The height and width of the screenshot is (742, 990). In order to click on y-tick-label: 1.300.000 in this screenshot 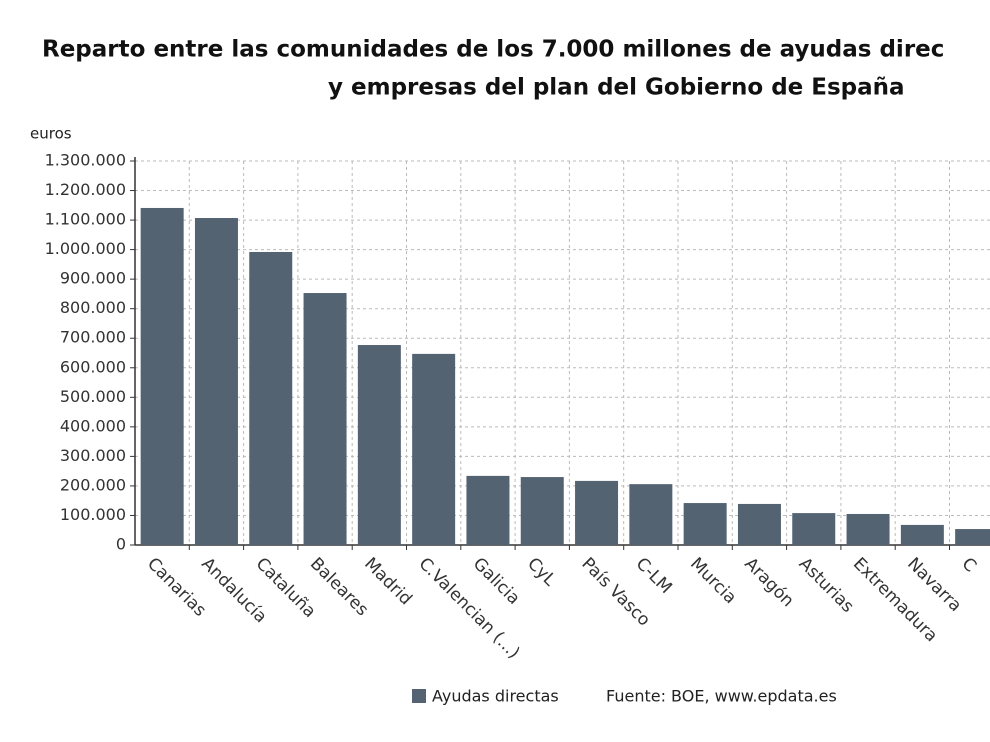, I will do `click(85, 160)`.